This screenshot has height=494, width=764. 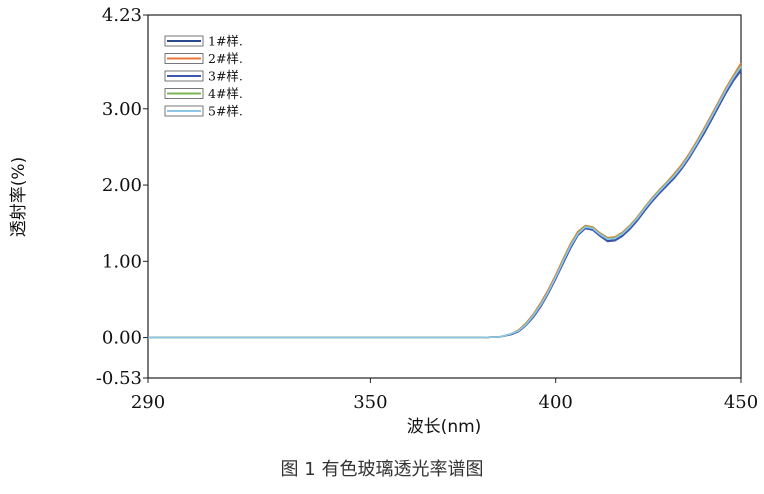 I want to click on y-tick-label: 3.00, so click(x=122, y=109).